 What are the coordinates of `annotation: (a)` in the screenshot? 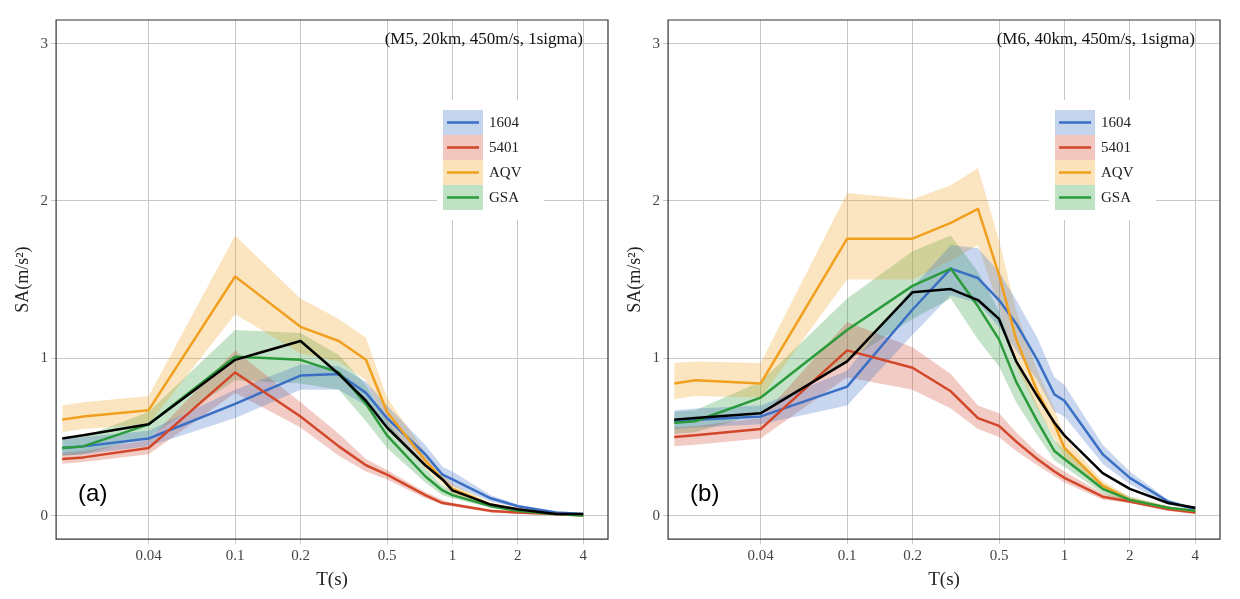 It's located at (93, 492).